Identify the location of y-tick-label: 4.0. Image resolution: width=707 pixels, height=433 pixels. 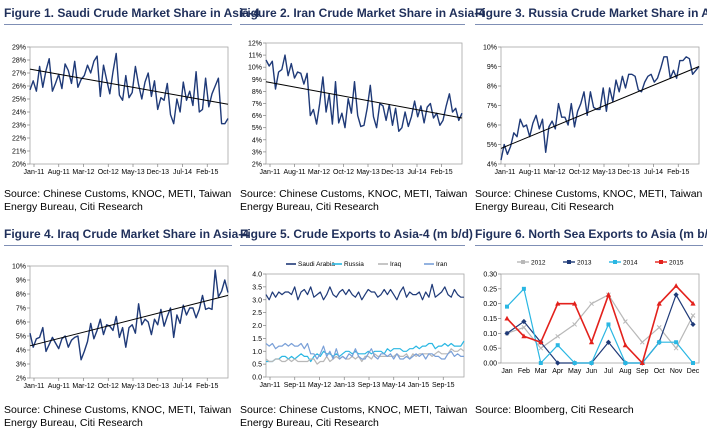
(257, 275).